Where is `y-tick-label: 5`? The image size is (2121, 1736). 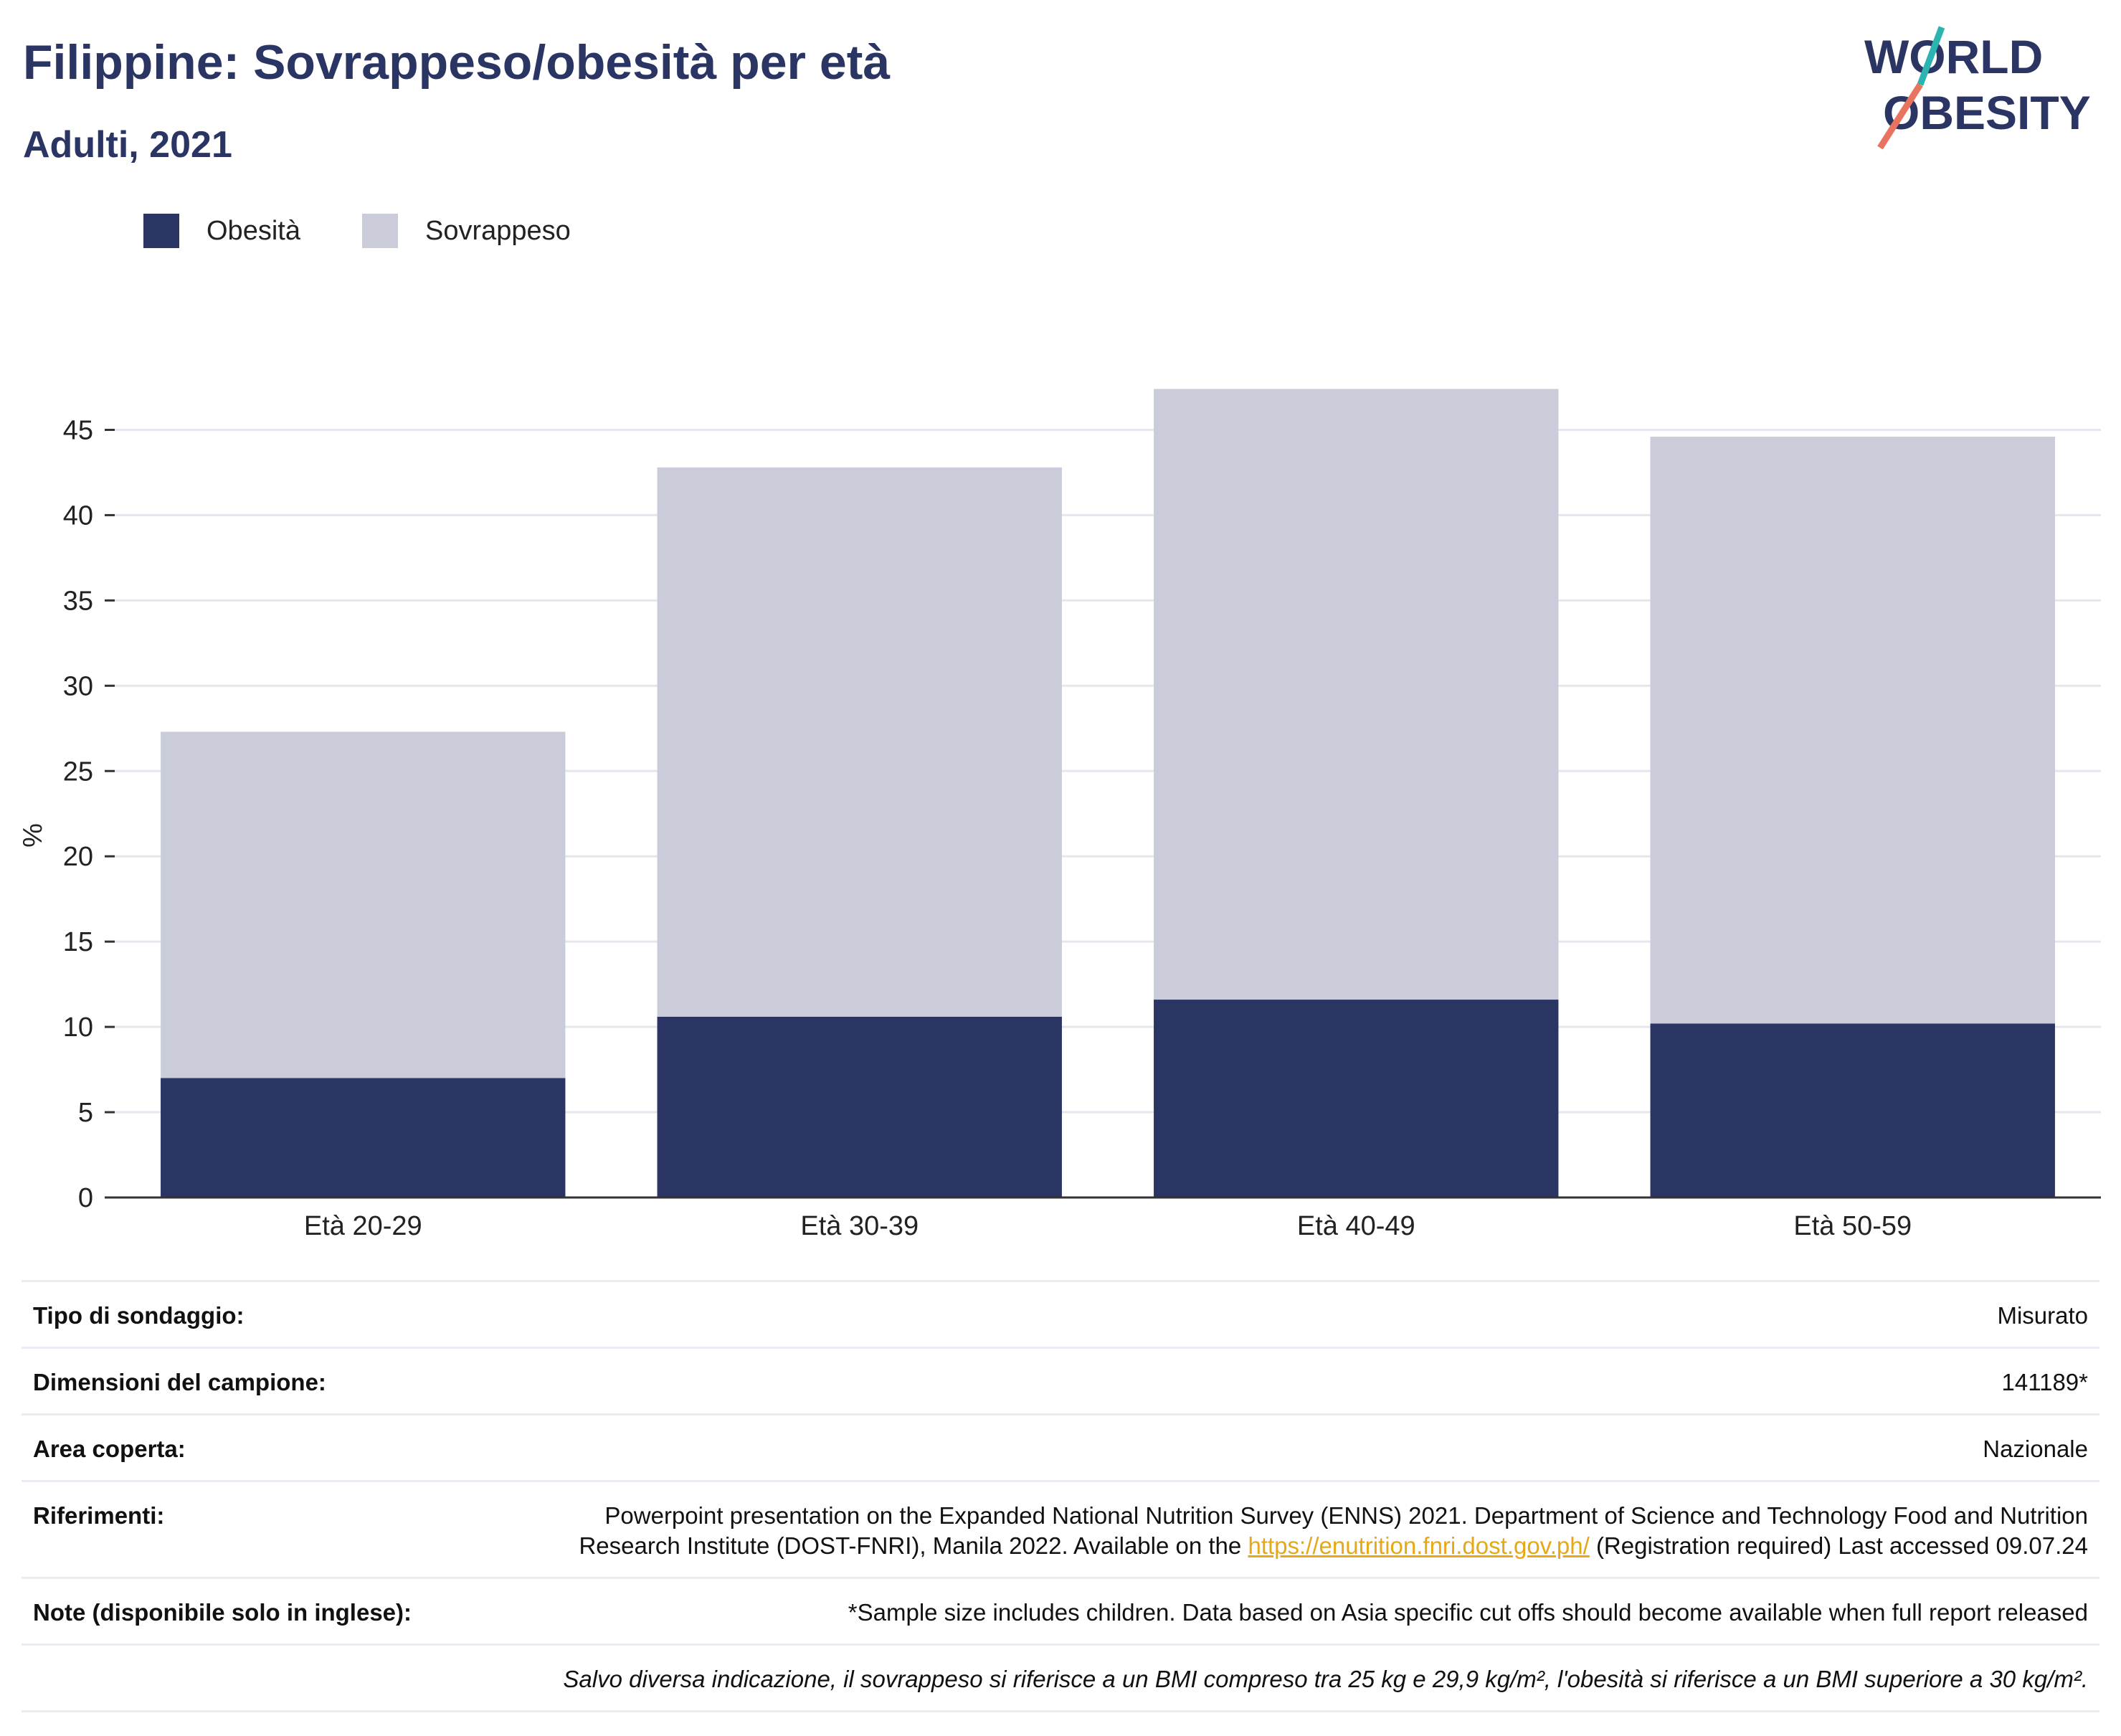
y-tick-label: 5 is located at coordinates (85, 1113).